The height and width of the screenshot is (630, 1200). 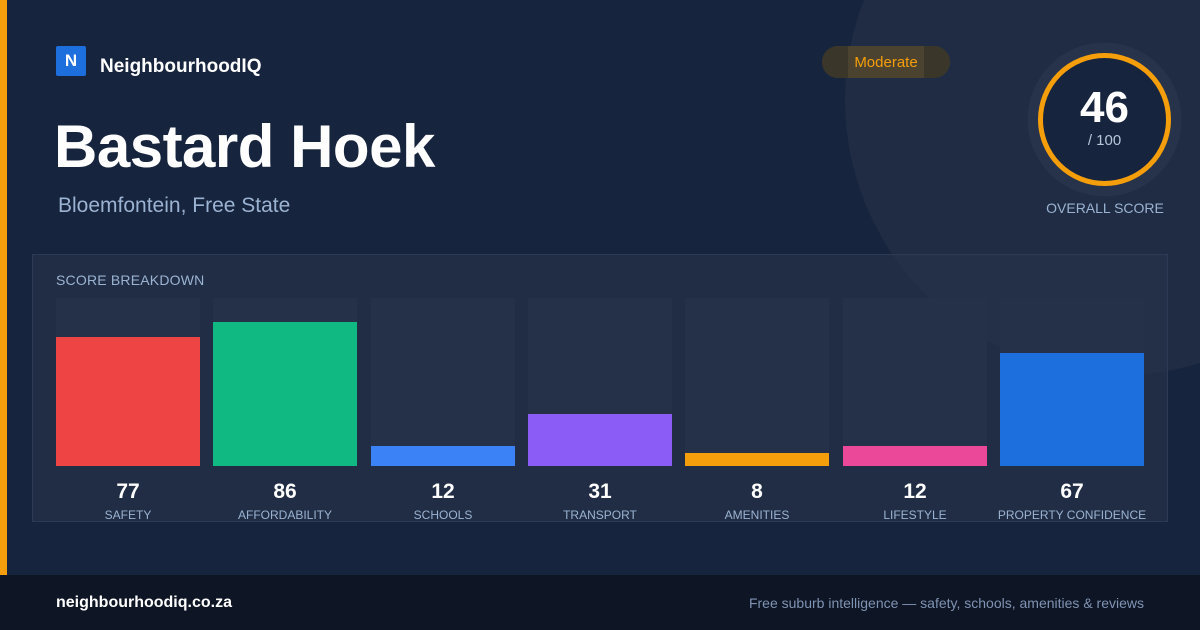 I want to click on rating-badge: Moderate, so click(x=886, y=62).